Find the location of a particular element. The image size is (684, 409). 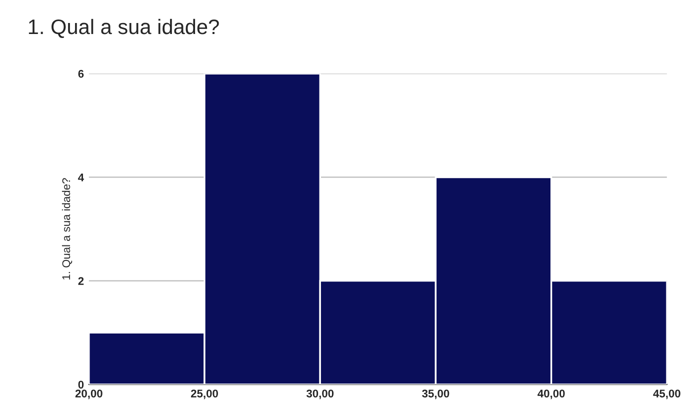

x-tick-label: 25,00 is located at coordinates (204, 395).